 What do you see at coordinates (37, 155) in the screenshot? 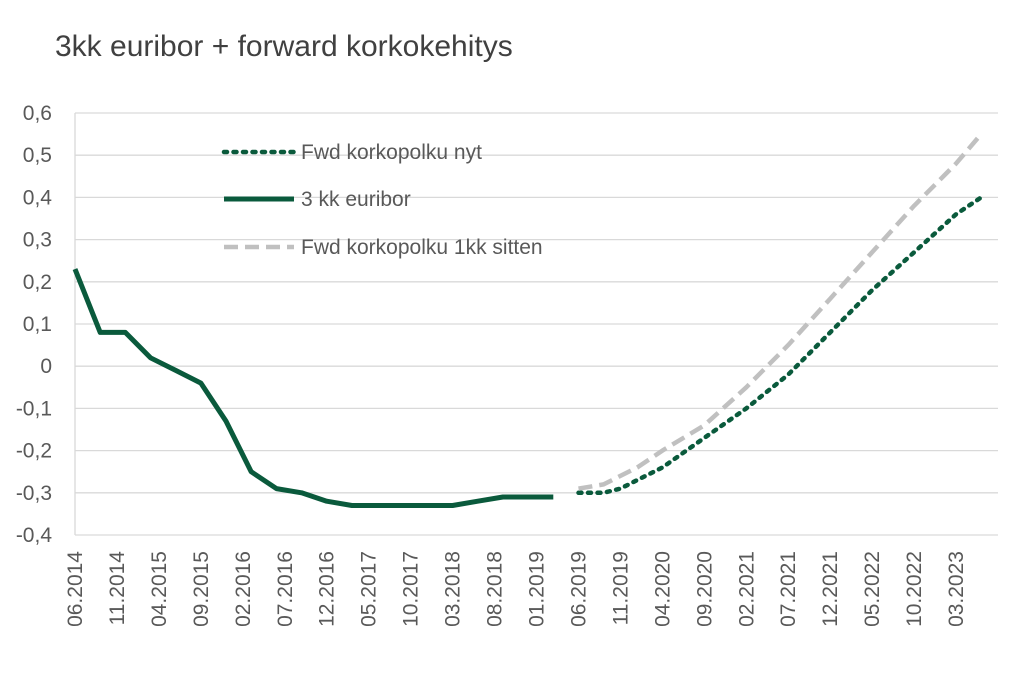
I see `y-tick-label: 0,5` at bounding box center [37, 155].